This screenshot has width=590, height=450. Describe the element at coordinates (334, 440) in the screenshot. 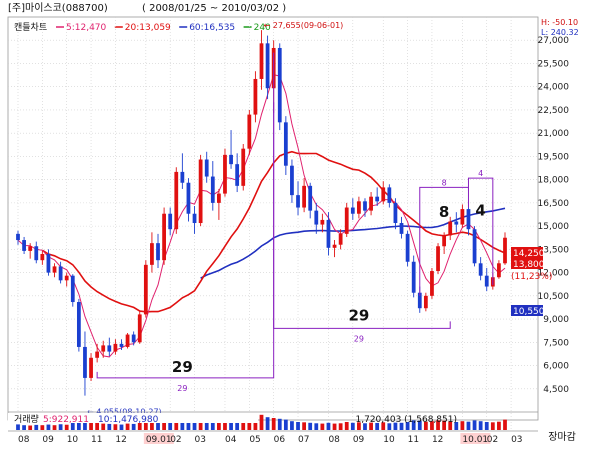

I see `x-tick-label: 08` at that location.